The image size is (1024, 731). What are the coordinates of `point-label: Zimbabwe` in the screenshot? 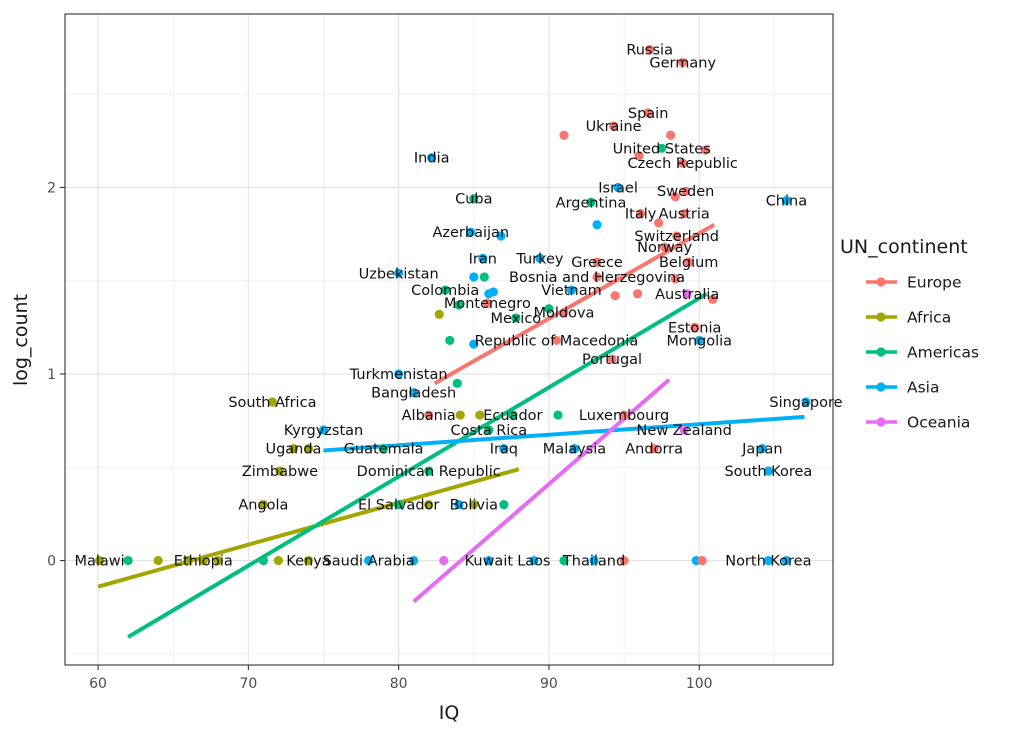 It's located at (280, 472).